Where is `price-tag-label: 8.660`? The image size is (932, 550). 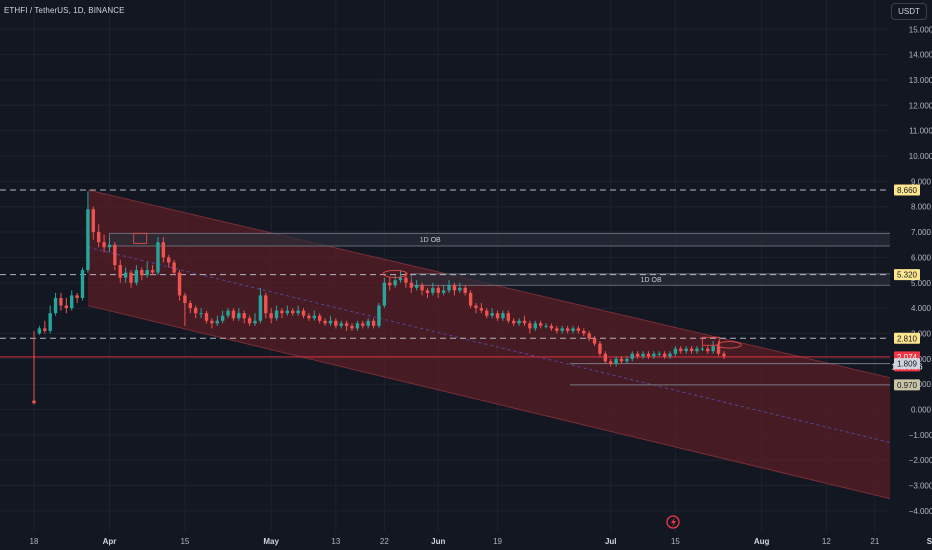 price-tag-label: 8.660 is located at coordinates (907, 190).